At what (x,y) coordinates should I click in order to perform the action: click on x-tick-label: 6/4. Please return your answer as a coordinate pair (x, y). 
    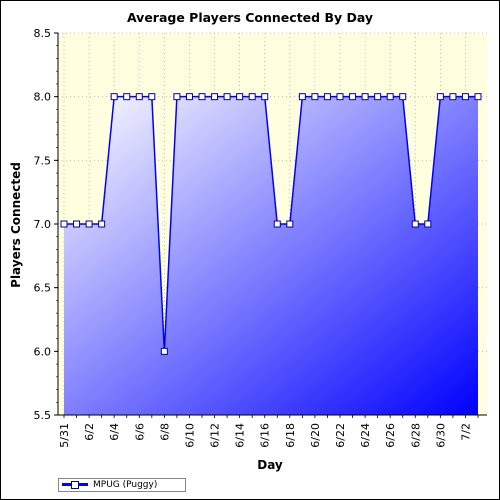
    Looking at the image, I should click on (114, 432).